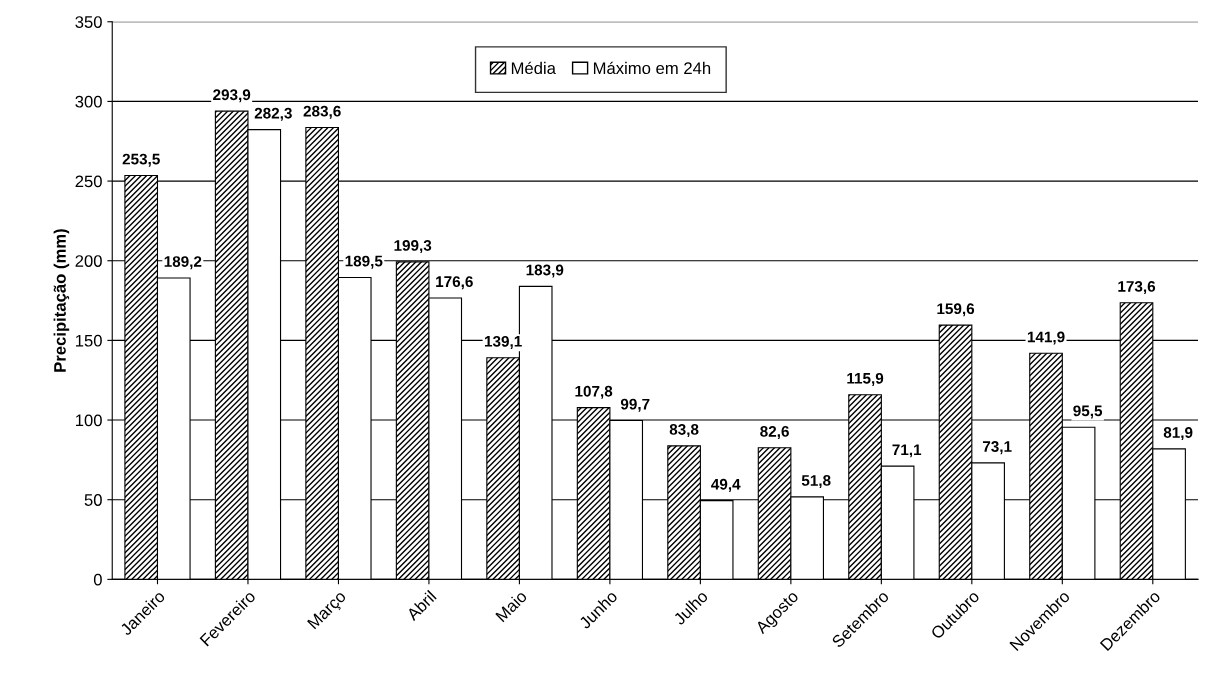 This screenshot has width=1220, height=680. What do you see at coordinates (413, 247) in the screenshot?
I see `data-label: 199,3` at bounding box center [413, 247].